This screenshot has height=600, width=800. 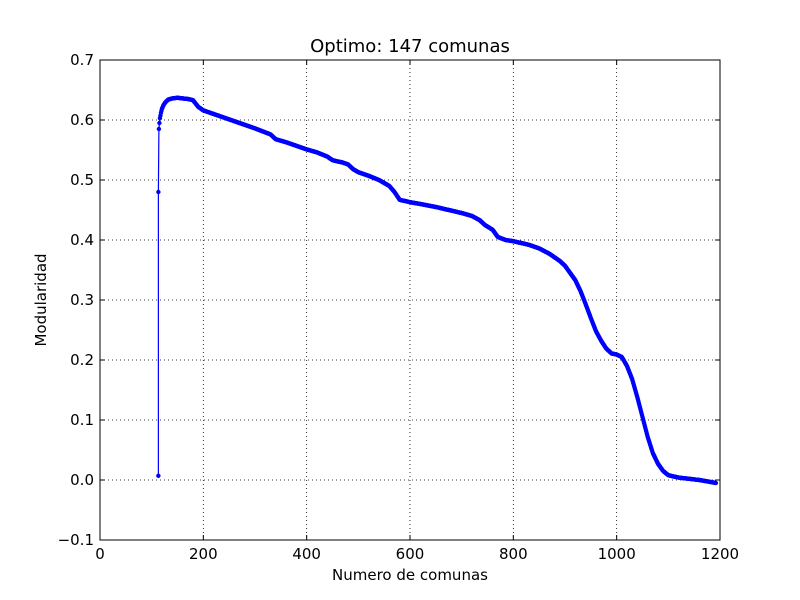 I want to click on x-tick-label: 800, so click(x=513, y=554).